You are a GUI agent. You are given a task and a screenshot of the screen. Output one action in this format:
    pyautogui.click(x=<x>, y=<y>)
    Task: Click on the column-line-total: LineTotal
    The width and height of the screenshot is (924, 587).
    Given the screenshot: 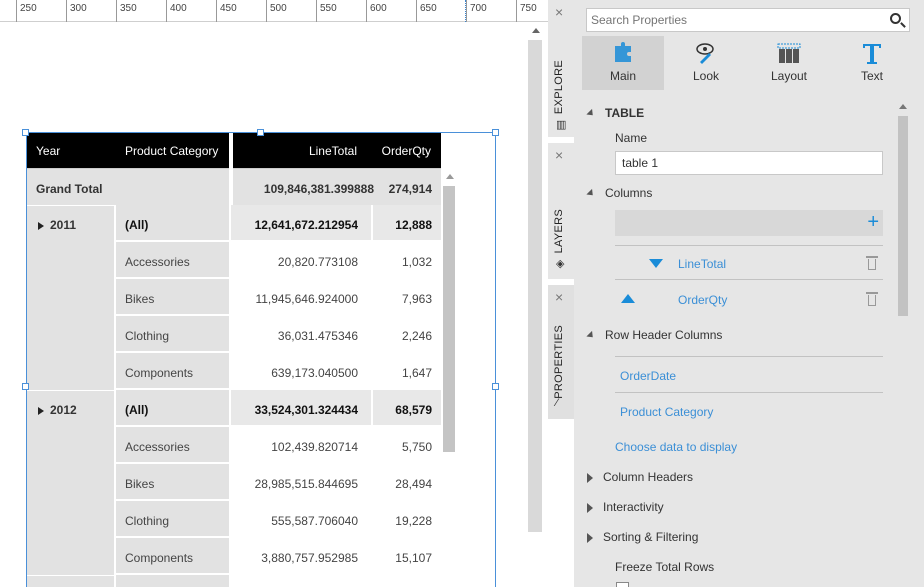 What is the action you would take?
    pyautogui.click(x=702, y=264)
    